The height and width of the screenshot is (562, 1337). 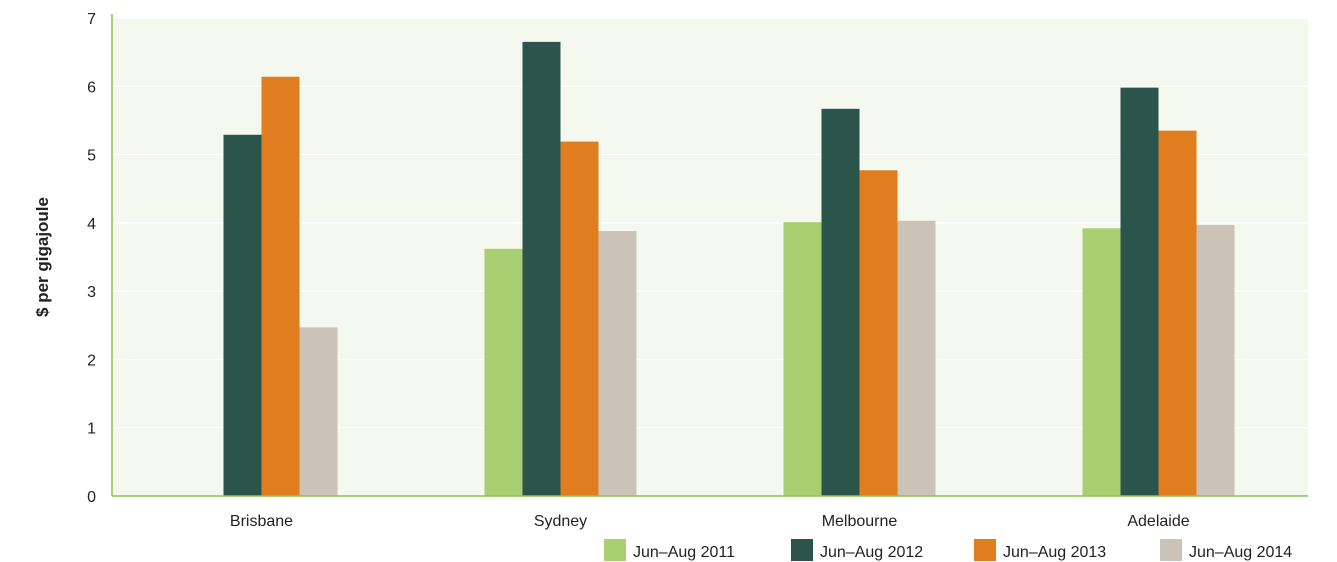 What do you see at coordinates (871, 552) in the screenshot?
I see `legend-label: Jun–Aug 2012` at bounding box center [871, 552].